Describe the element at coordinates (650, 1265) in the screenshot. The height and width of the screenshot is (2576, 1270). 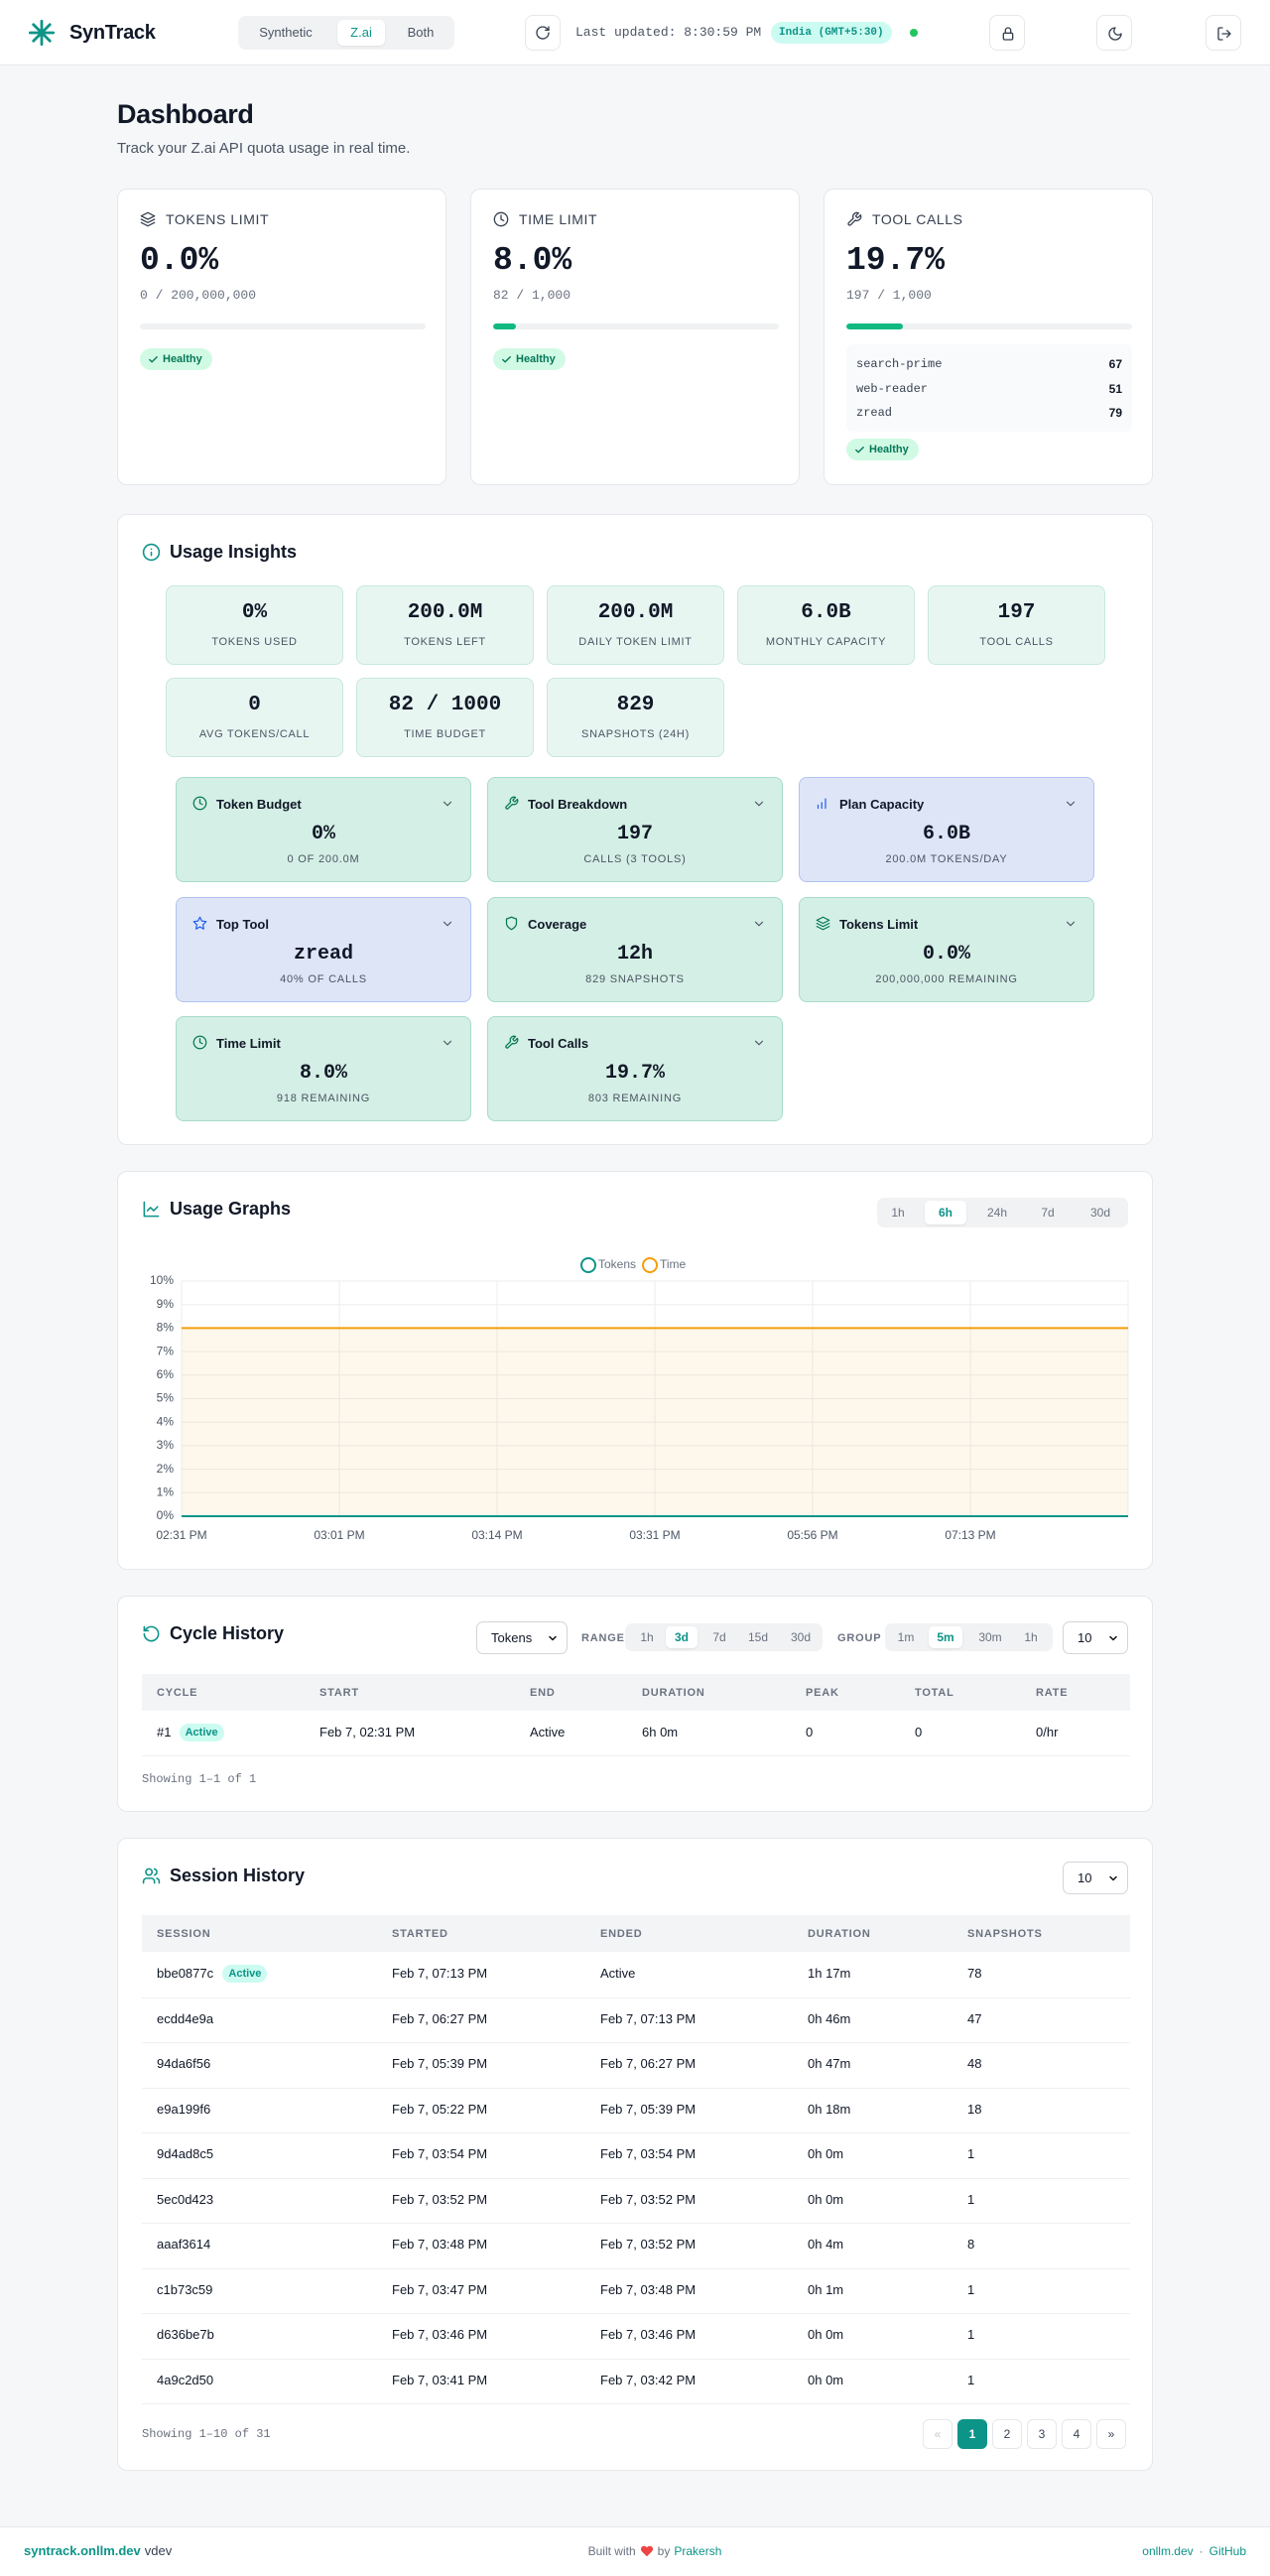
I see `legend-swatch` at that location.